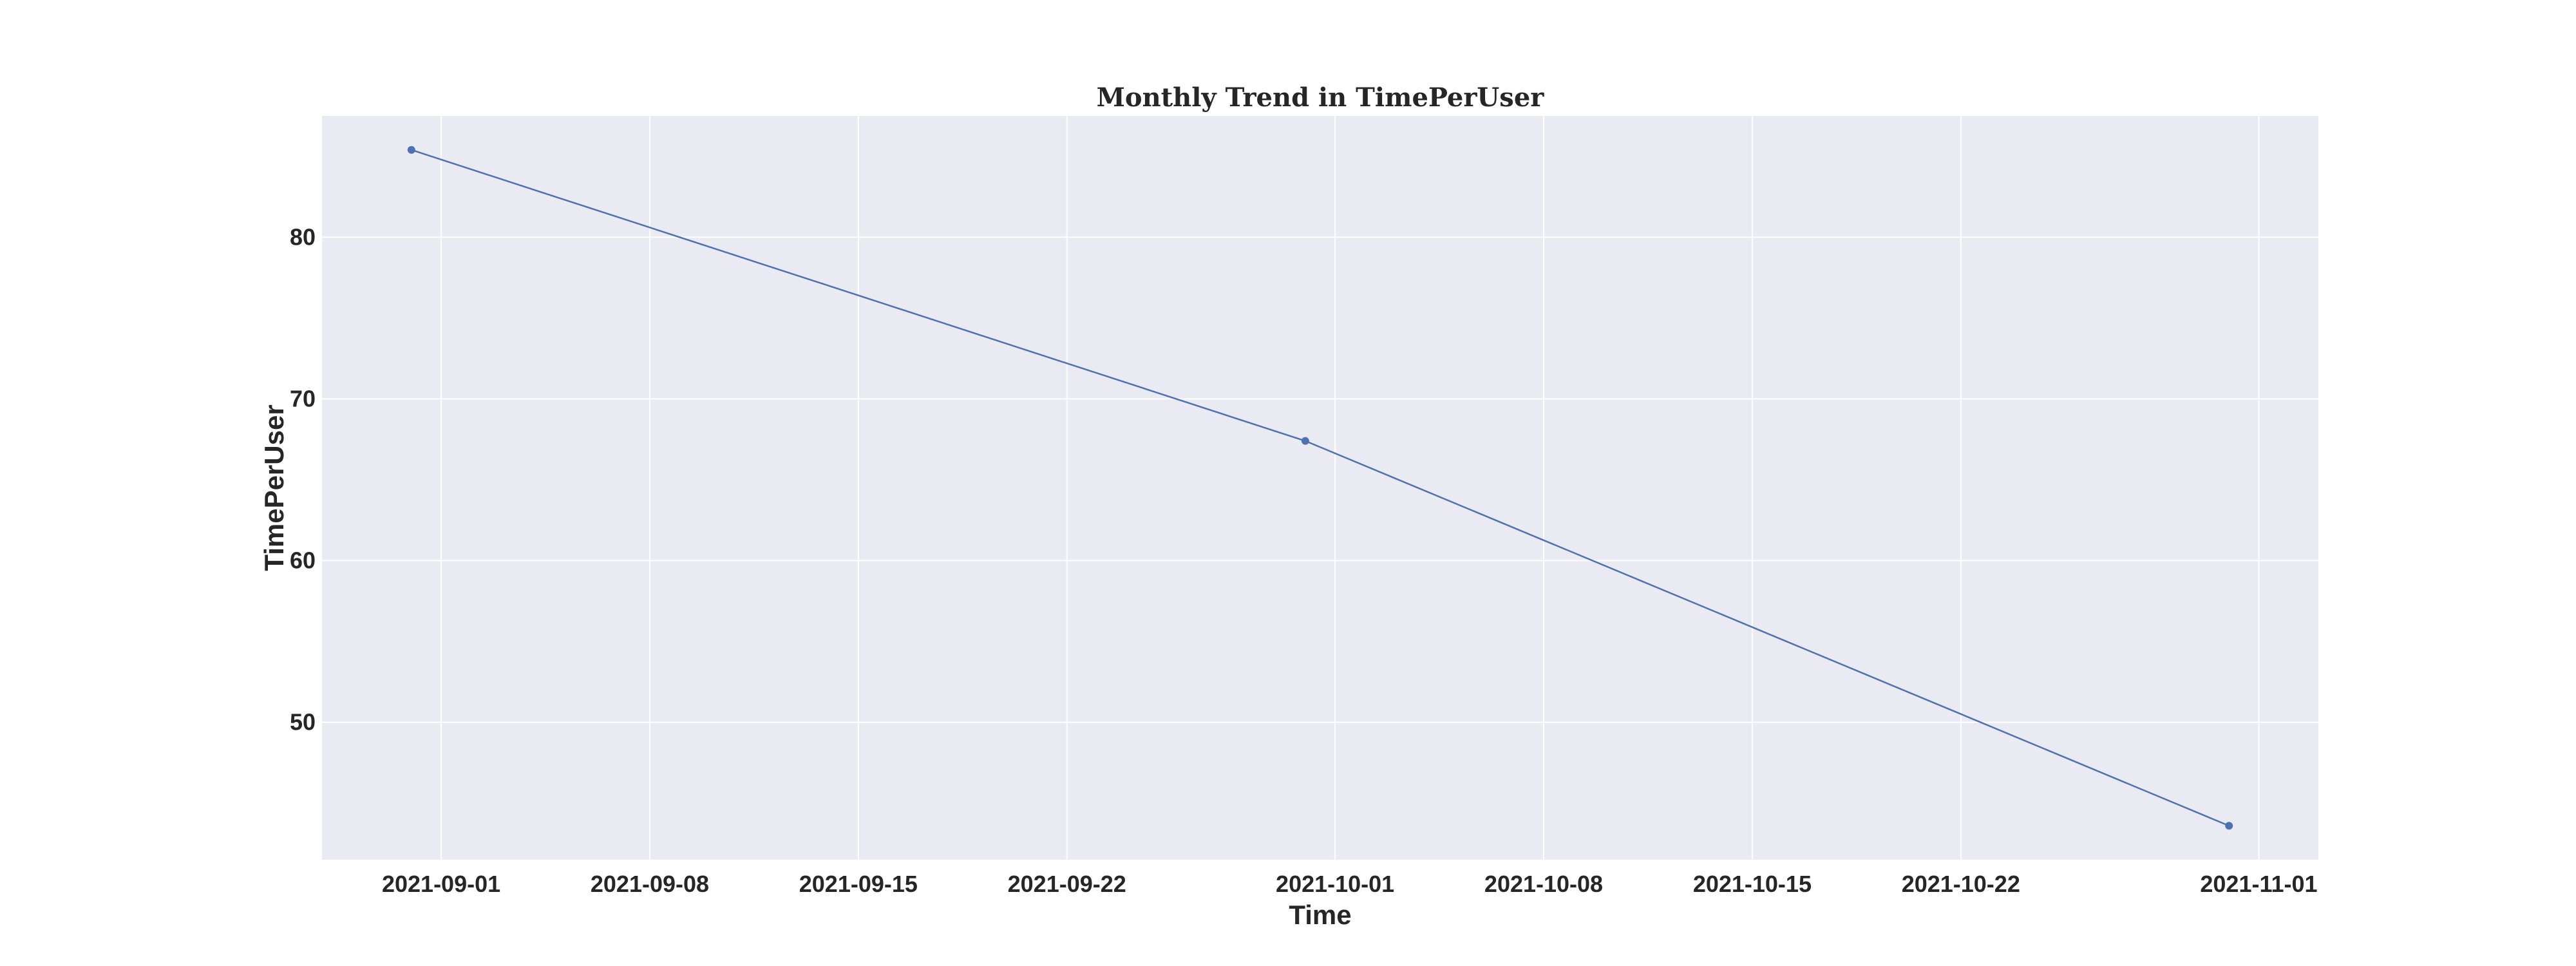 The width and height of the screenshot is (2576, 966). What do you see at coordinates (1543, 884) in the screenshot?
I see `x-tick-label: 2021-10-08` at bounding box center [1543, 884].